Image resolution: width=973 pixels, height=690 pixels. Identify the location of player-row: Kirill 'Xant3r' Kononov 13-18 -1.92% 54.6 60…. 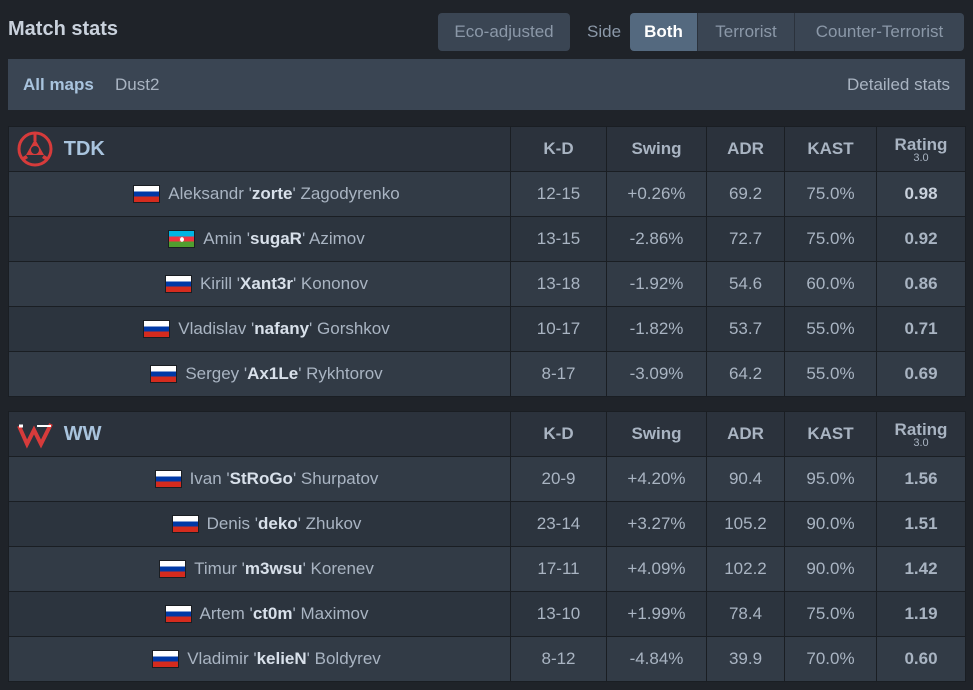
(487, 284).